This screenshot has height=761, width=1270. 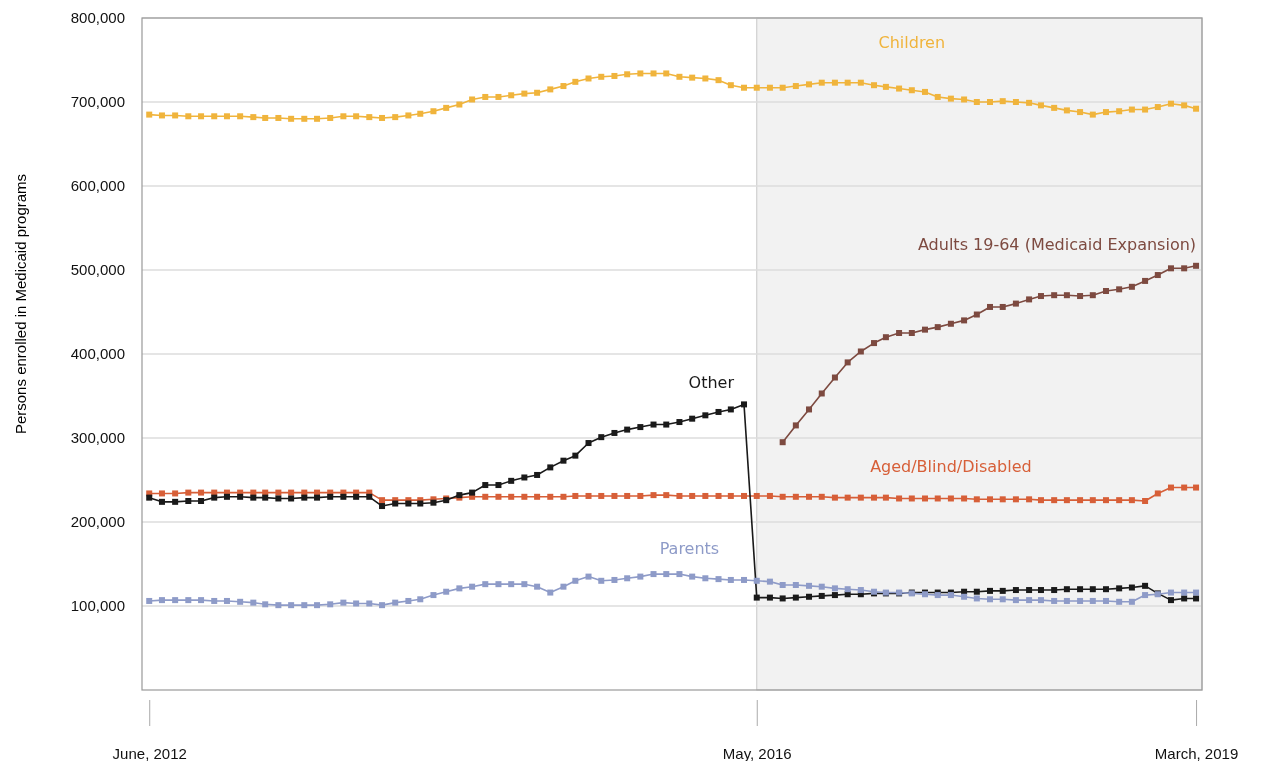 I want to click on x-tick-label: June, 2012, so click(x=149, y=752).